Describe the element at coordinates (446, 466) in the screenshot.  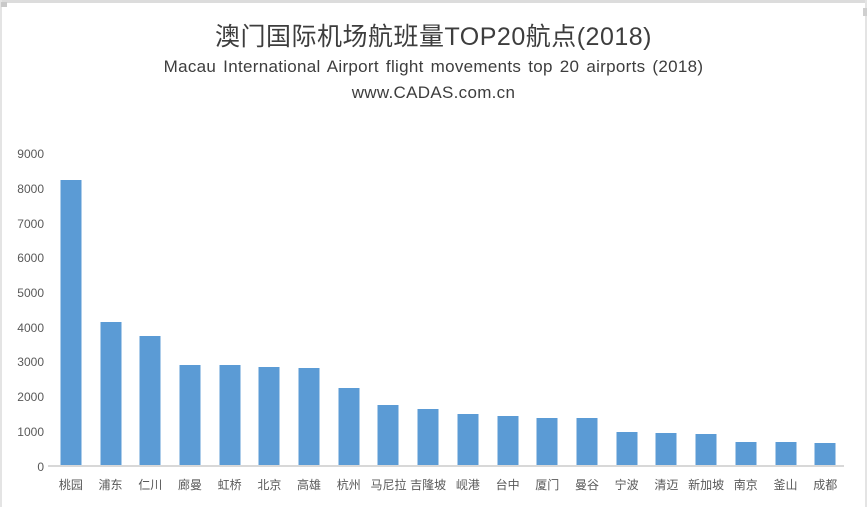
I see `x-axis-line` at that location.